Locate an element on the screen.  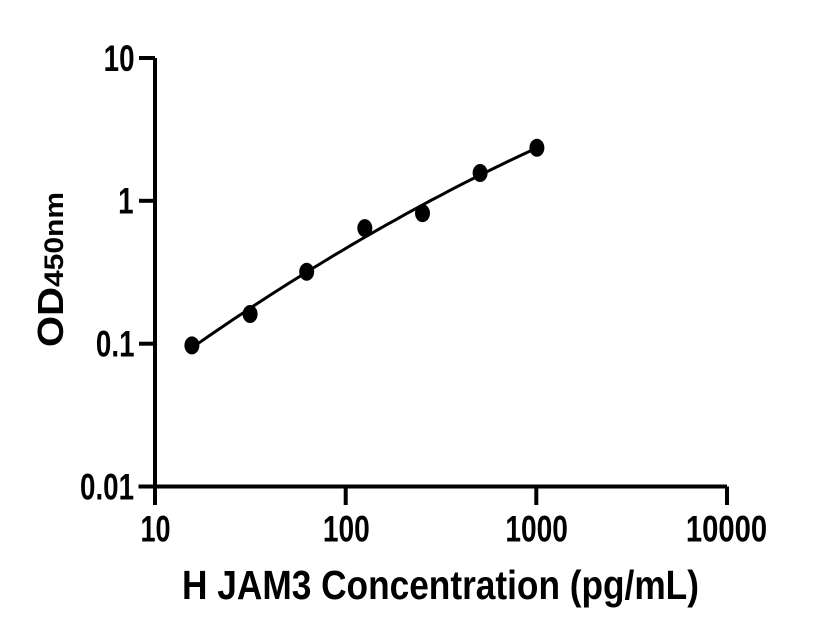
svg-text: 1 is located at coordinates (125, 201).